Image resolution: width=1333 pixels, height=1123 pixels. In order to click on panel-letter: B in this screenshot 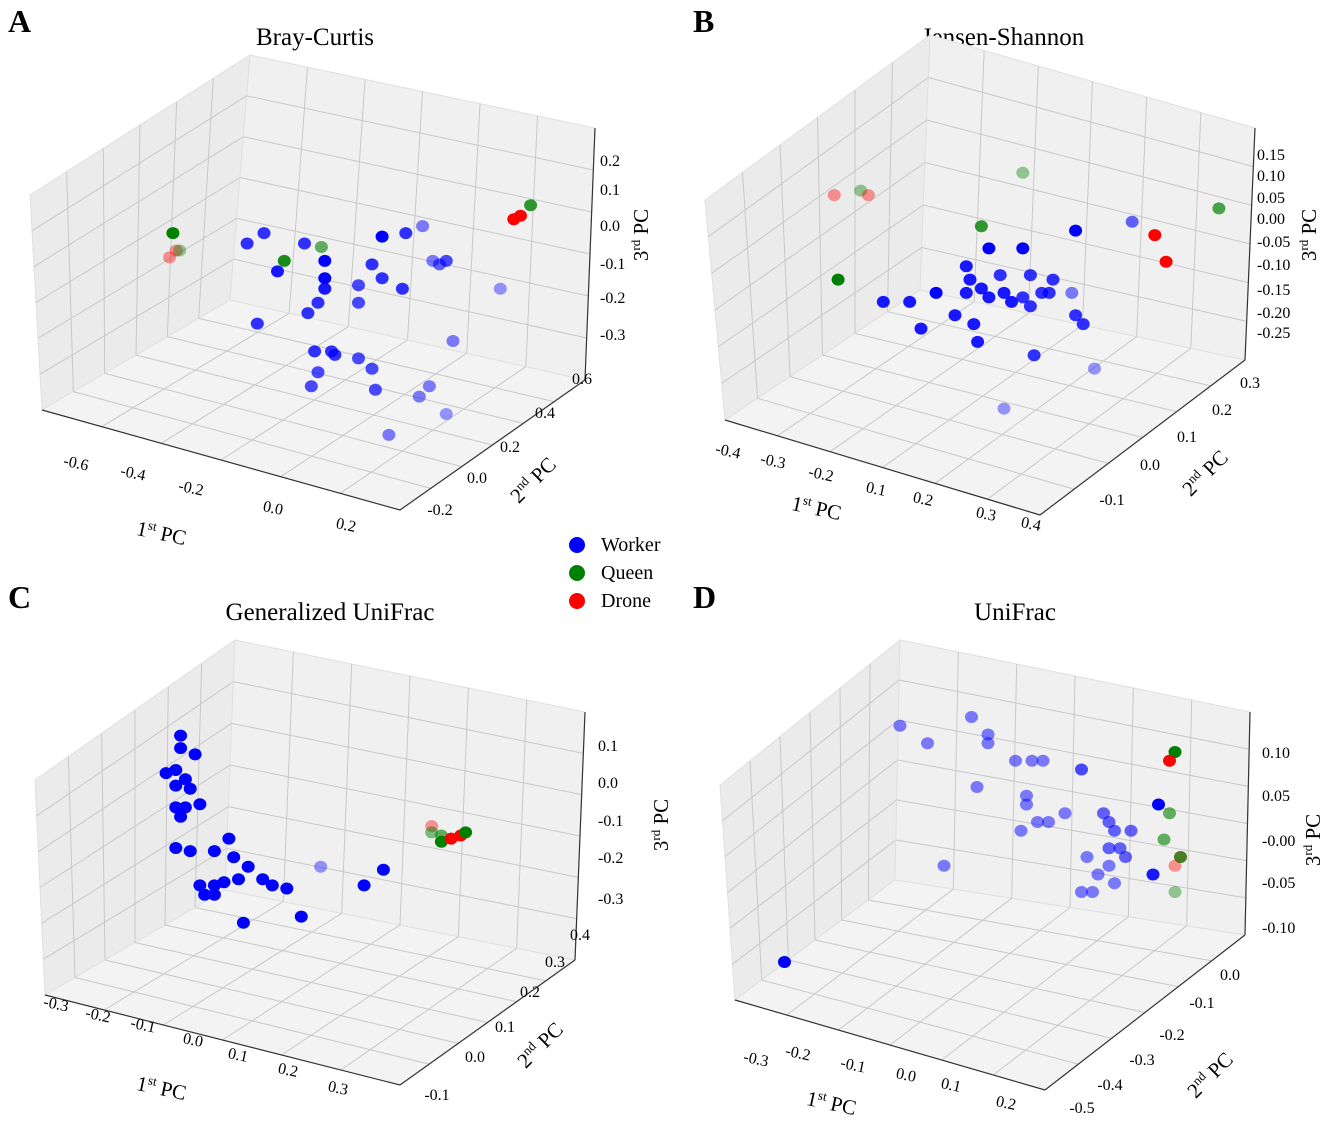, I will do `click(703, 21)`.